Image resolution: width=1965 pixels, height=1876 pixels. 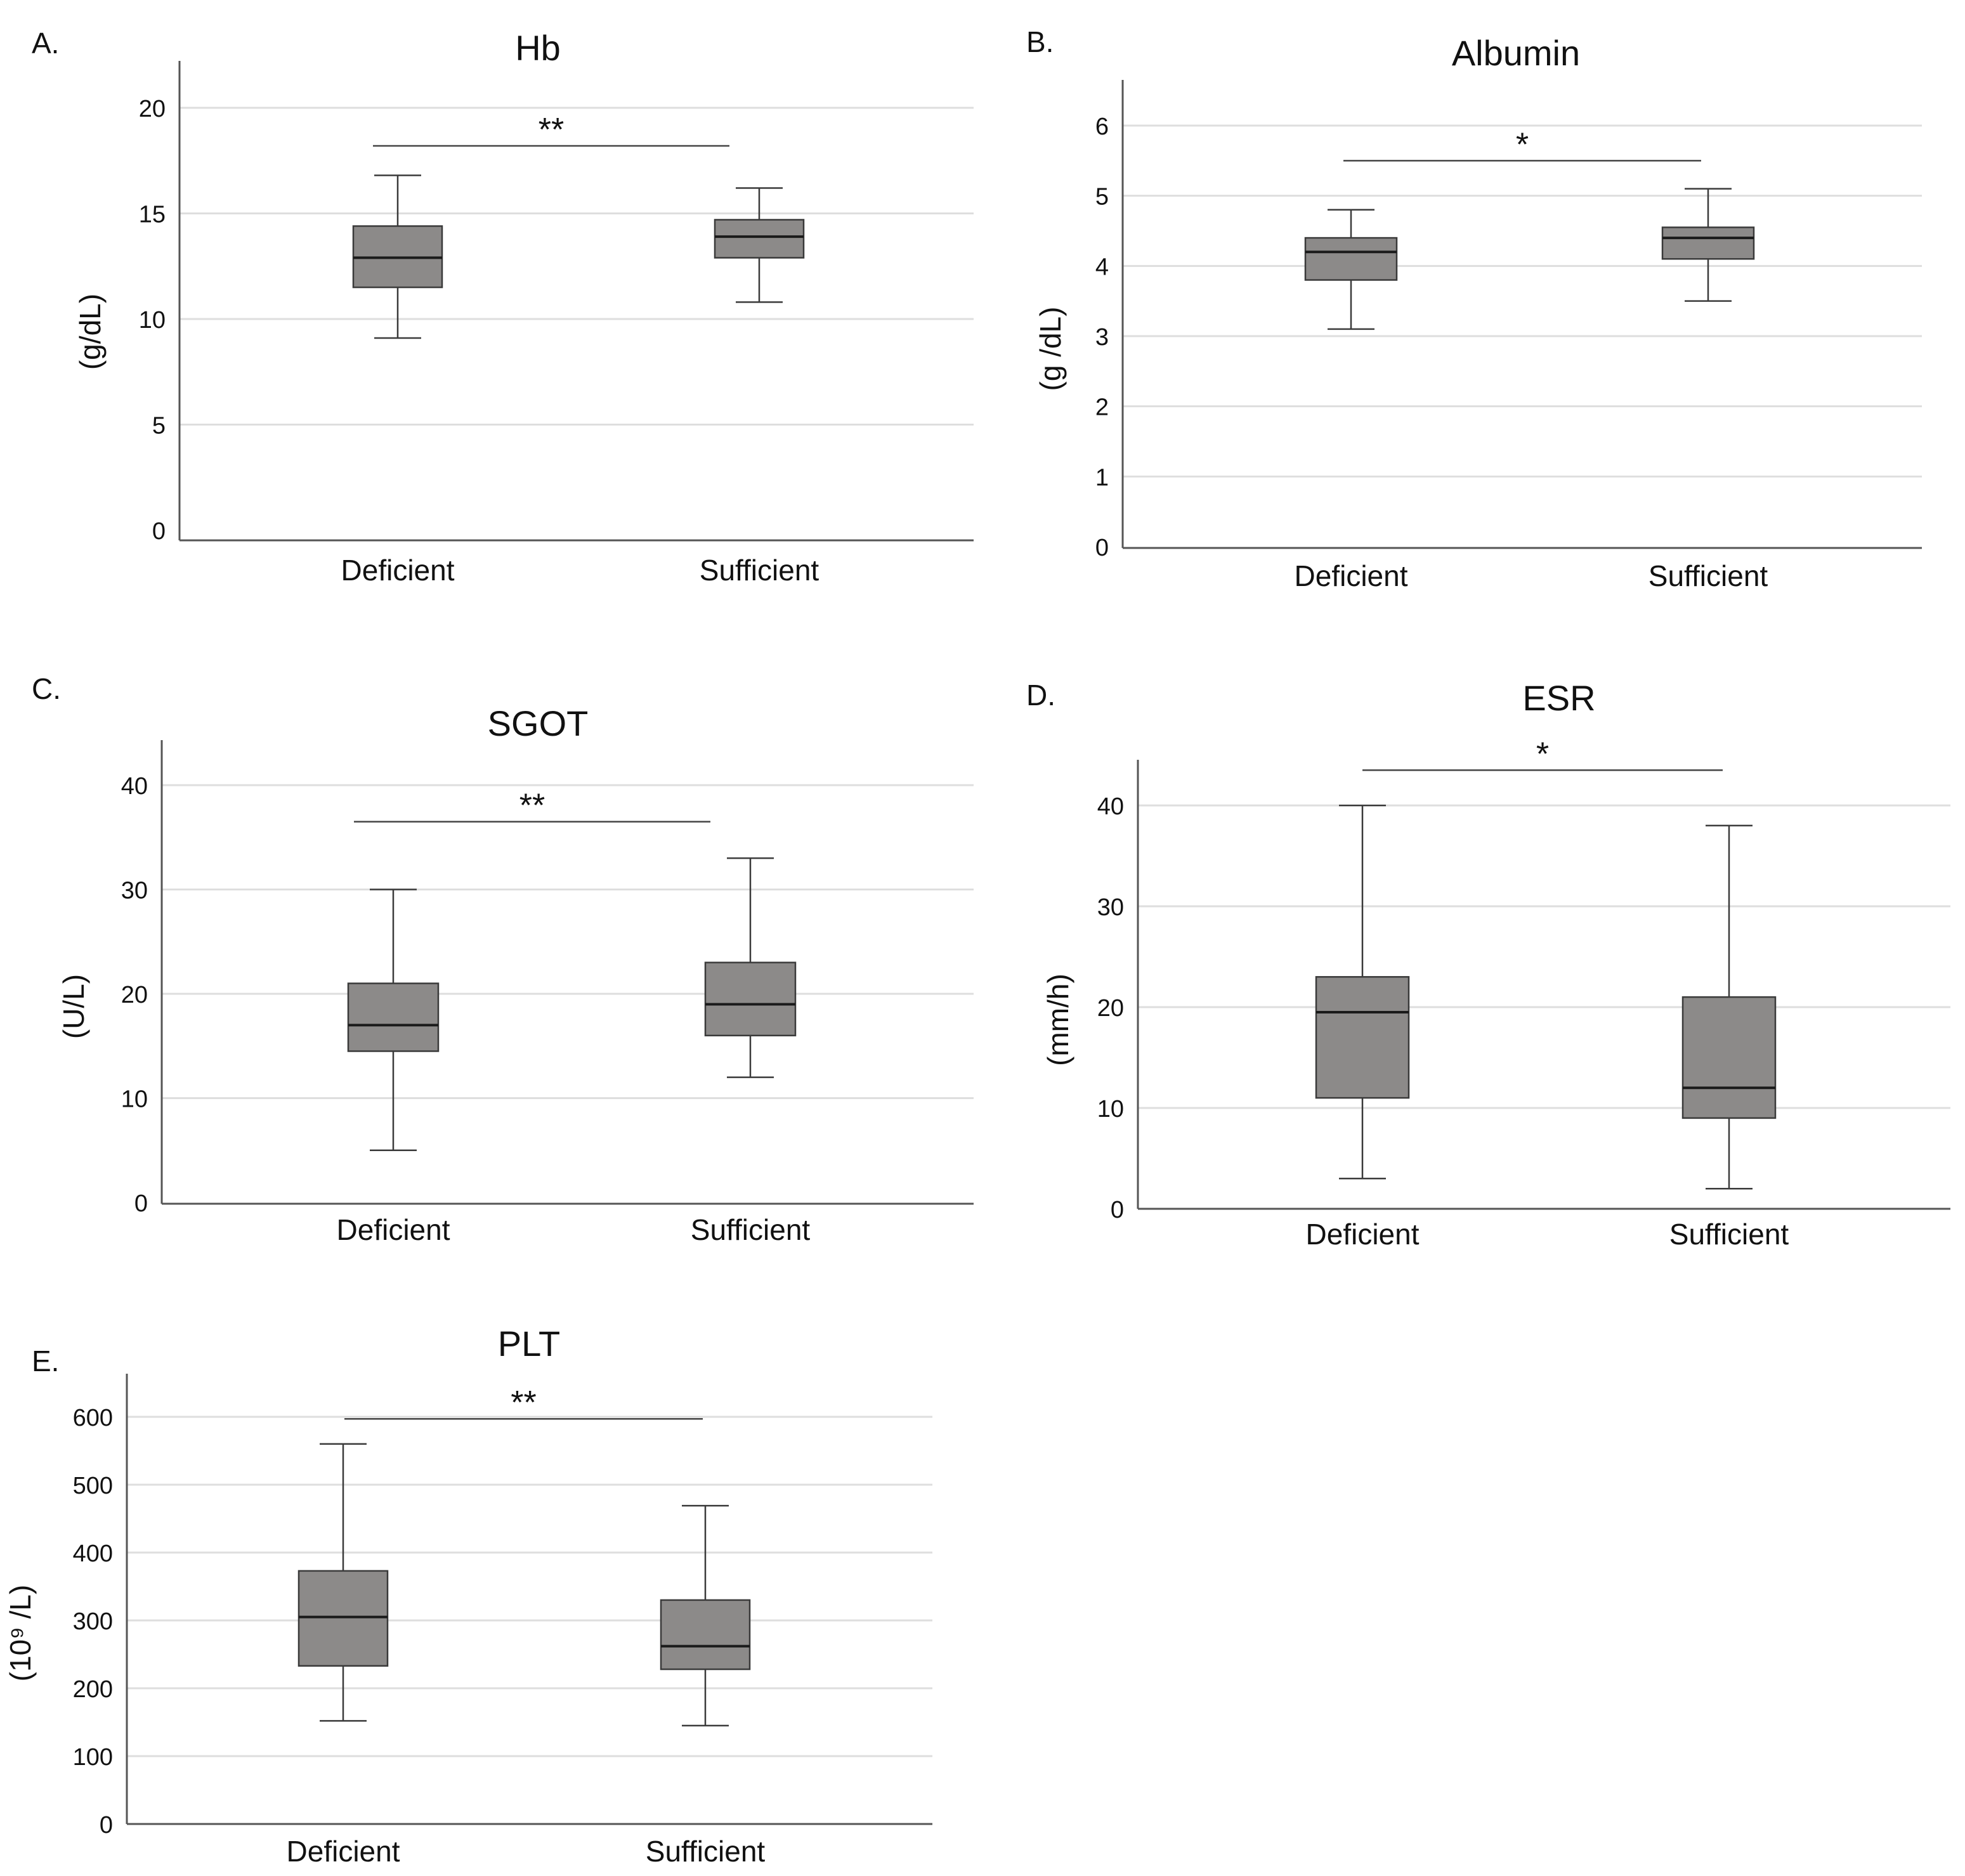 What do you see at coordinates (93, 1689) in the screenshot?
I see `y-tick-label: 200` at bounding box center [93, 1689].